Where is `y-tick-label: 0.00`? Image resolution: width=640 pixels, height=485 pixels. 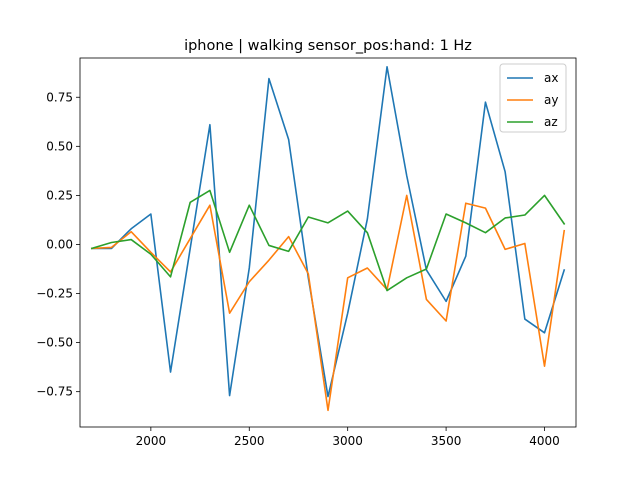
y-tick-label: 0.00 is located at coordinates (59, 244).